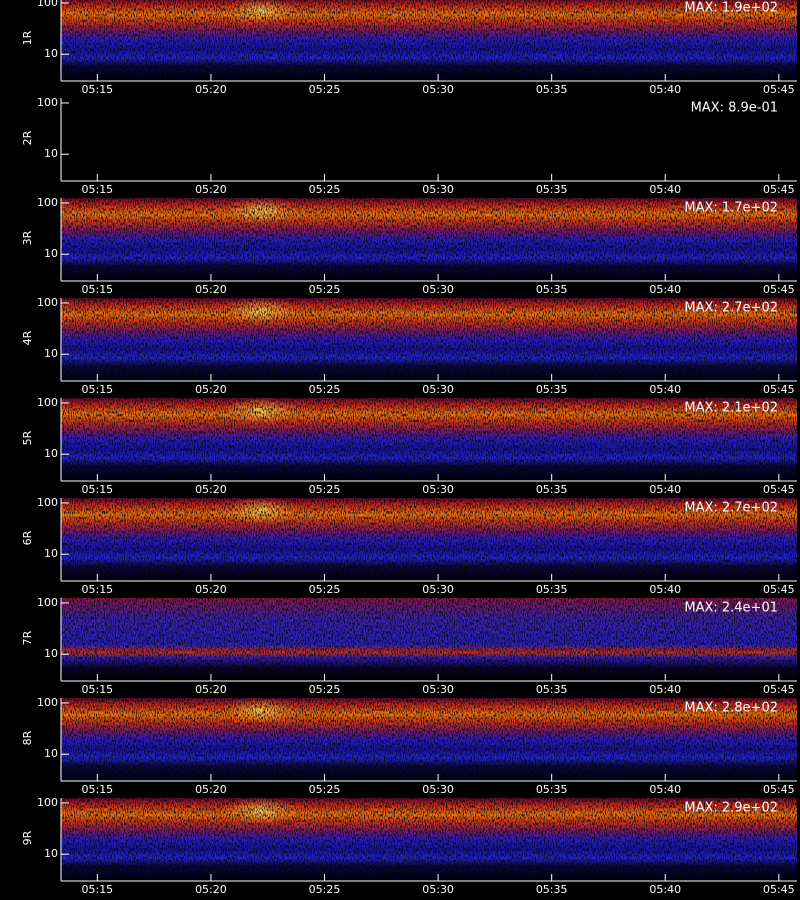 This screenshot has width=800, height=900. What do you see at coordinates (27, 37) in the screenshot?
I see `y-axis-label: 1R` at bounding box center [27, 37].